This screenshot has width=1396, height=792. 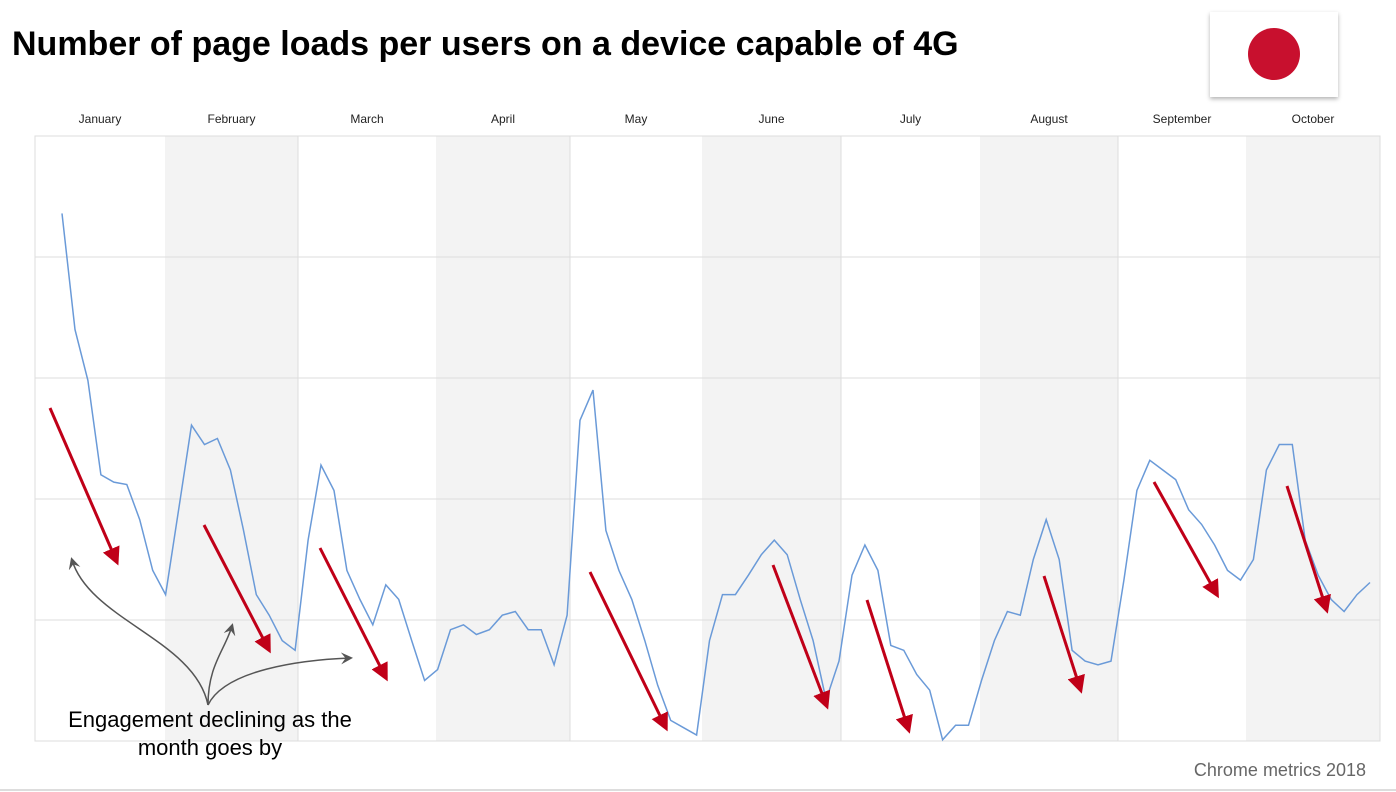 I want to click on x-tick-label: August, so click(x=1049, y=119).